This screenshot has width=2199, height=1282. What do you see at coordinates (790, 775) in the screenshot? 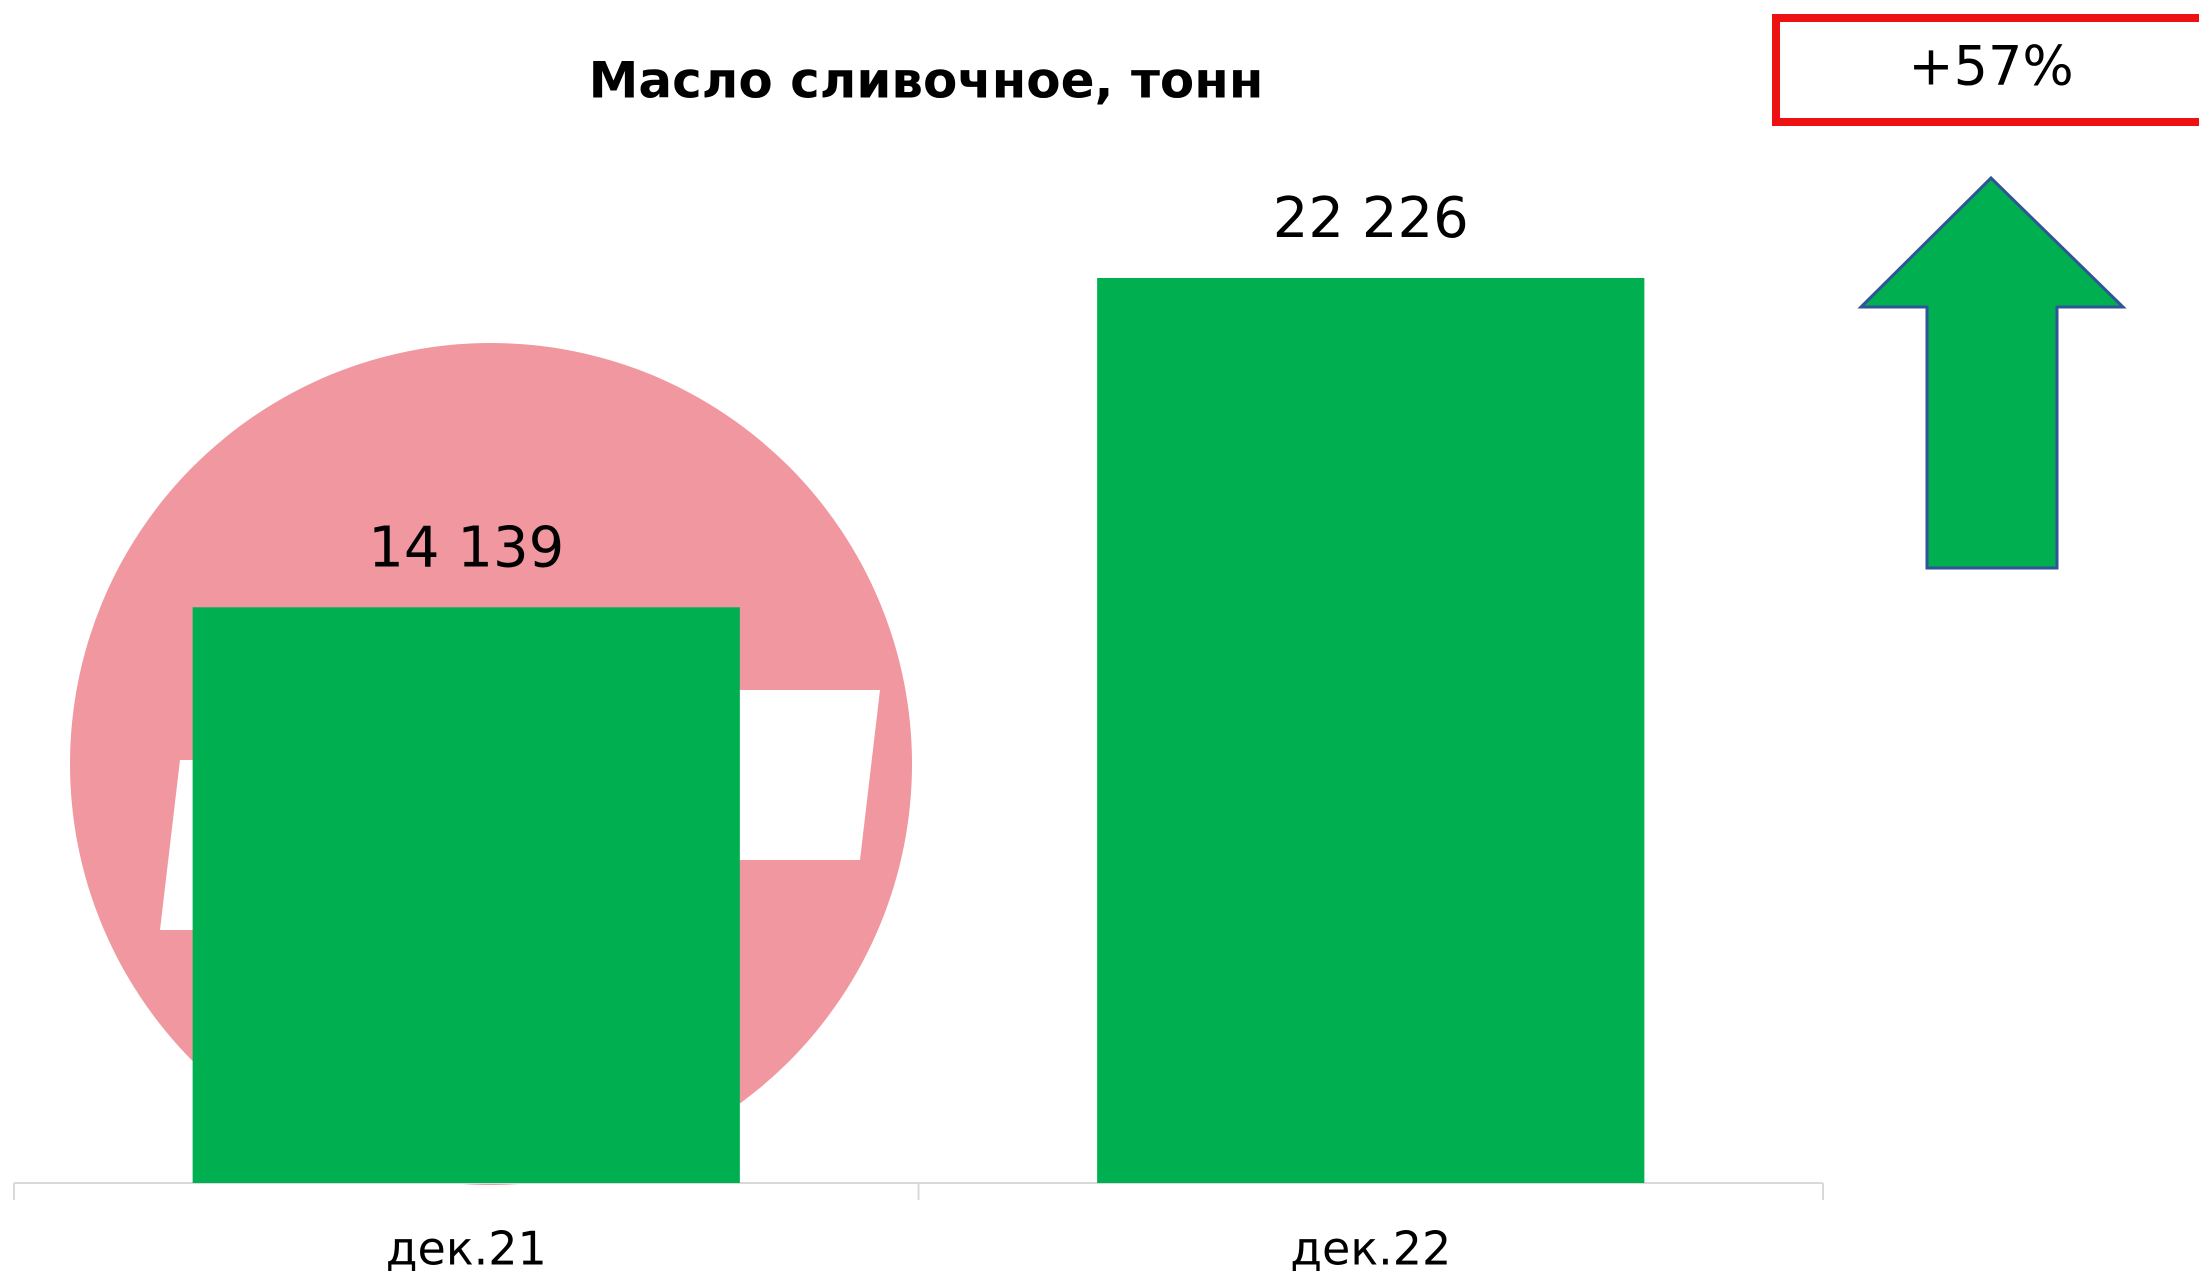
I see `watermark-shape` at bounding box center [790, 775].